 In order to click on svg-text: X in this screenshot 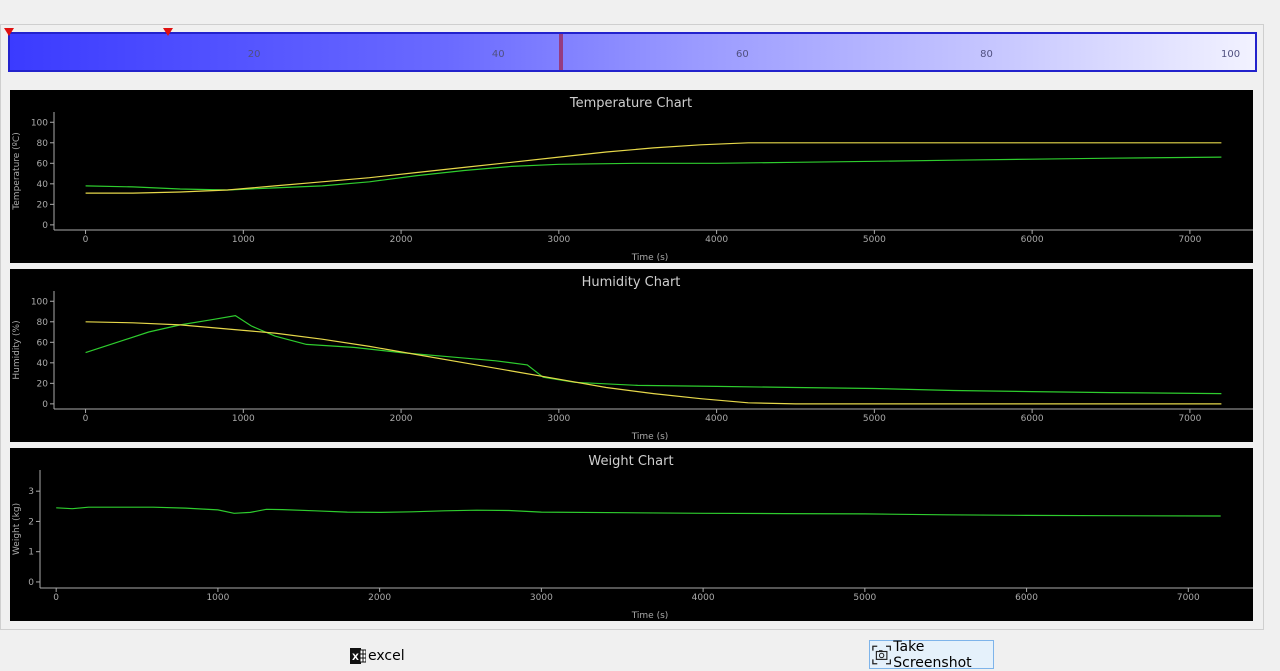, I will do `click(355, 658)`.